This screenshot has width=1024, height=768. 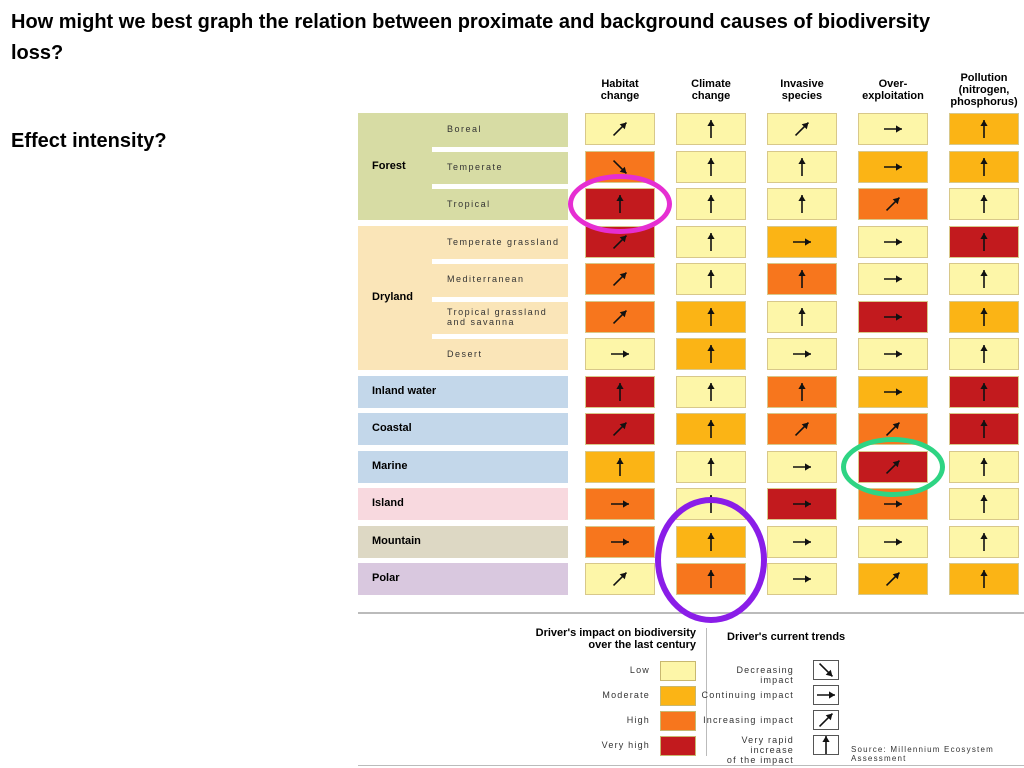 I want to click on ecosystem-label: Mountain, so click(x=396, y=540).